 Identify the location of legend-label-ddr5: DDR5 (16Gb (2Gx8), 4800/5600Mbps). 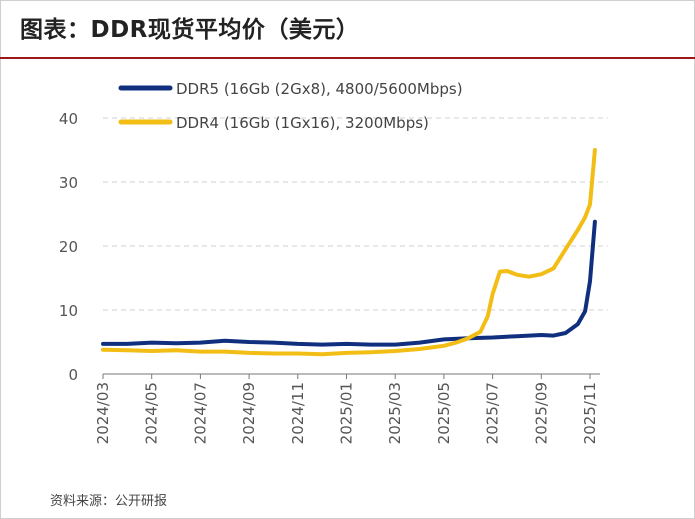
(319, 89).